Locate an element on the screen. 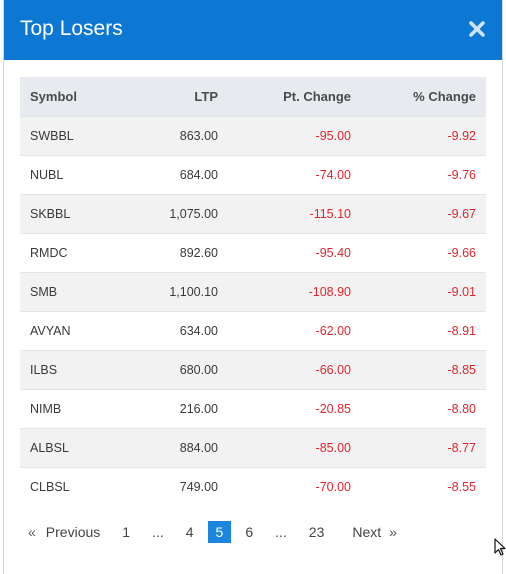 This screenshot has width=506, height=574. cell-pct-change: -9.67 is located at coordinates (462, 213).